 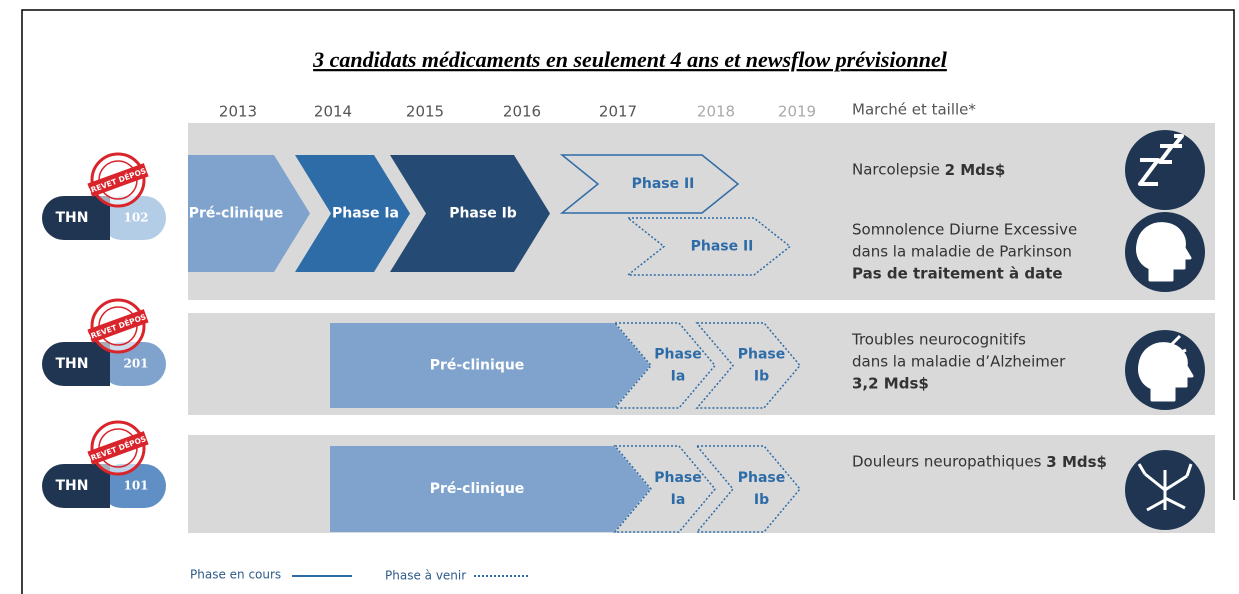 I want to click on year: 2014, so click(x=333, y=112).